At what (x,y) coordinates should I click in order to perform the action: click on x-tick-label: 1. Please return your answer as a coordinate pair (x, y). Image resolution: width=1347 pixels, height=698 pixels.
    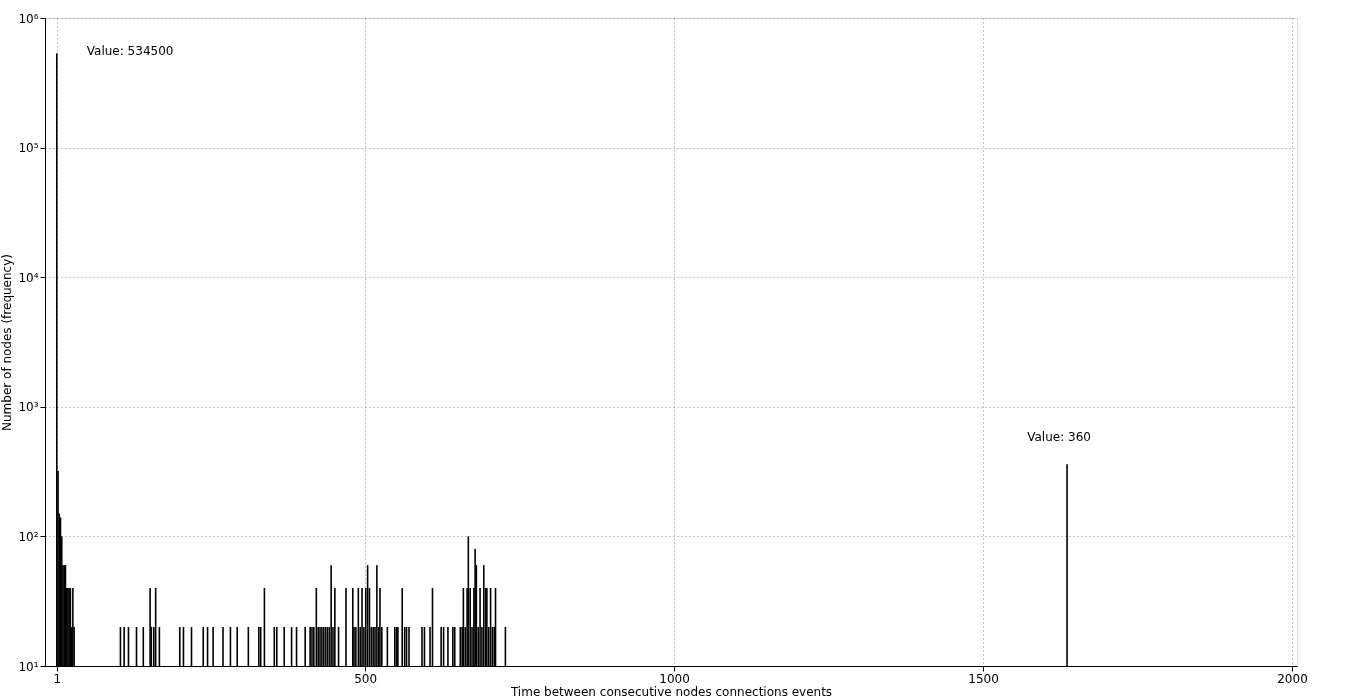
    Looking at the image, I should click on (57, 678).